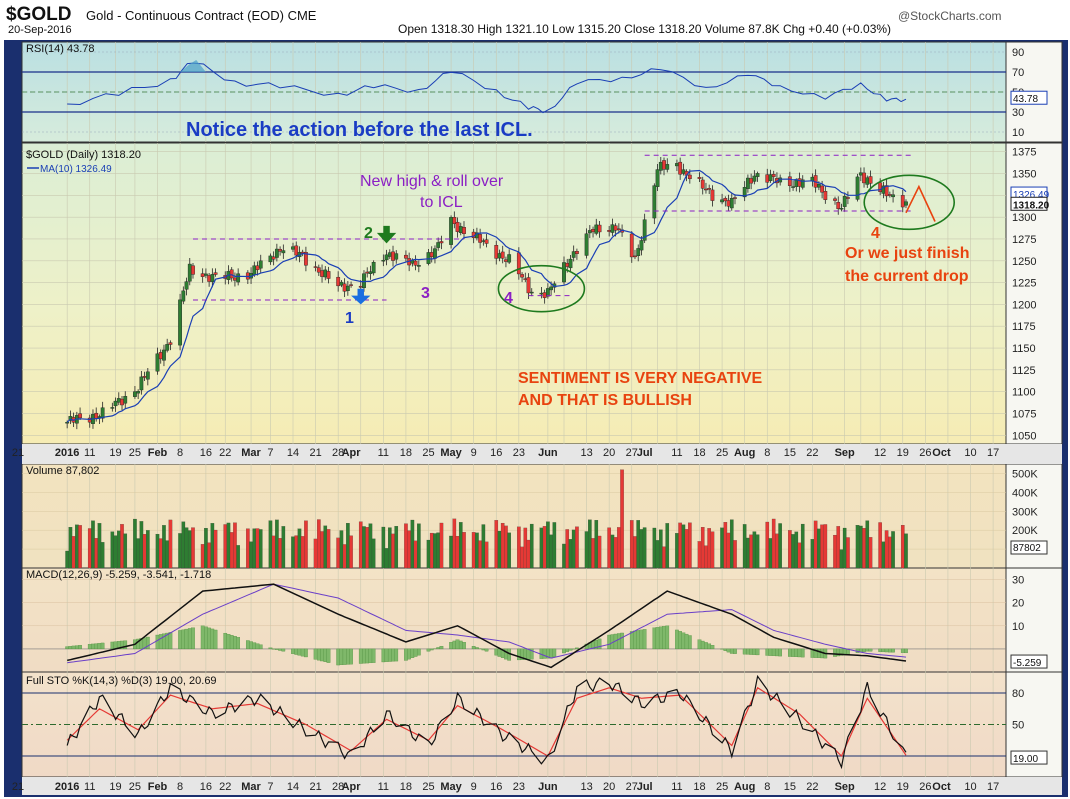  Describe the element at coordinates (767, 453) in the screenshot. I see `x-tick-label: 8` at that location.